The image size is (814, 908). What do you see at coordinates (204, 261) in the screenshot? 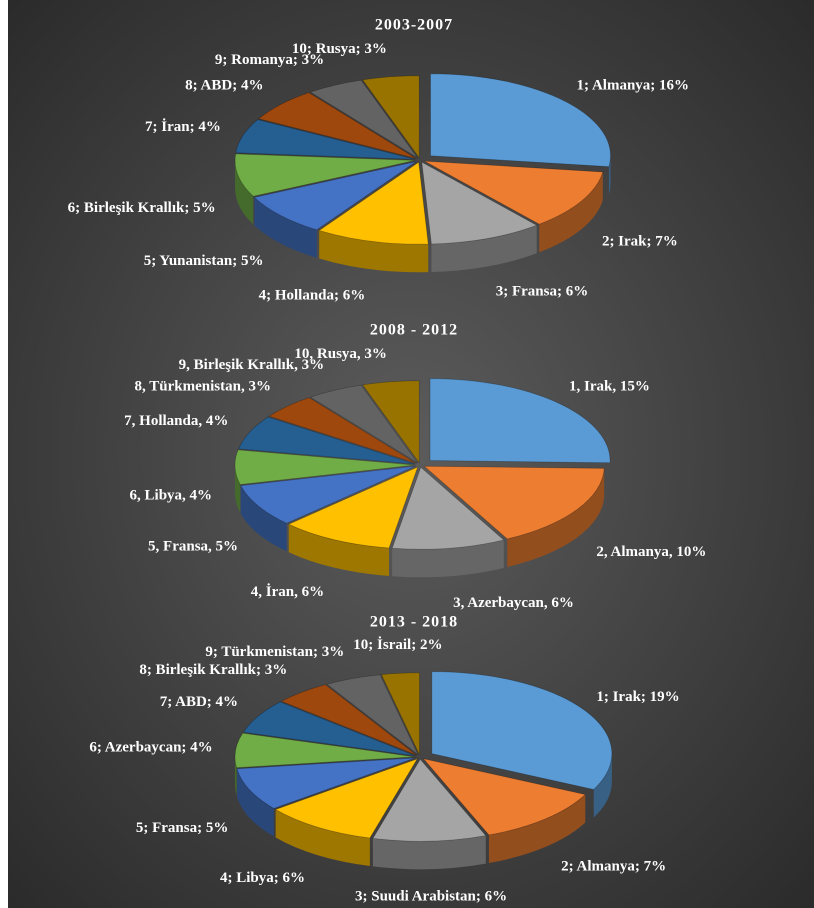
I see `slice-label: 5; Yunanistan; 5%` at bounding box center [204, 261].